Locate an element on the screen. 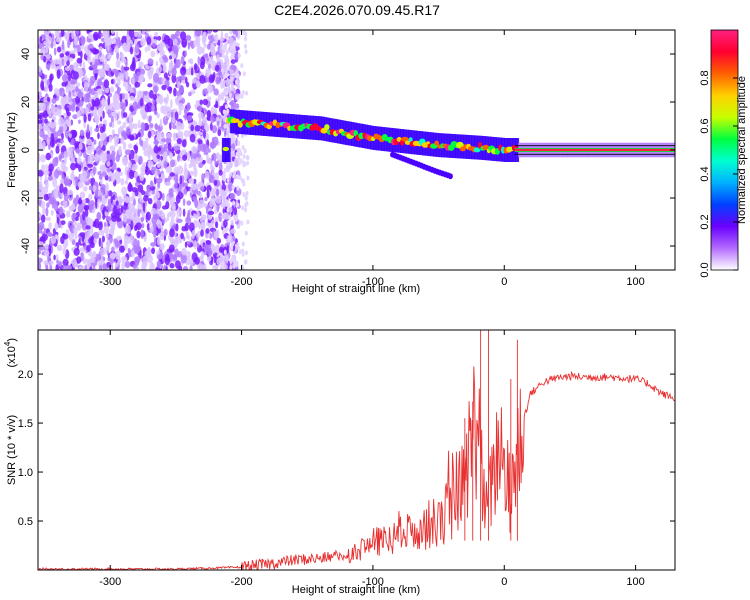  y-tick-label: -20 is located at coordinates (26, 198).